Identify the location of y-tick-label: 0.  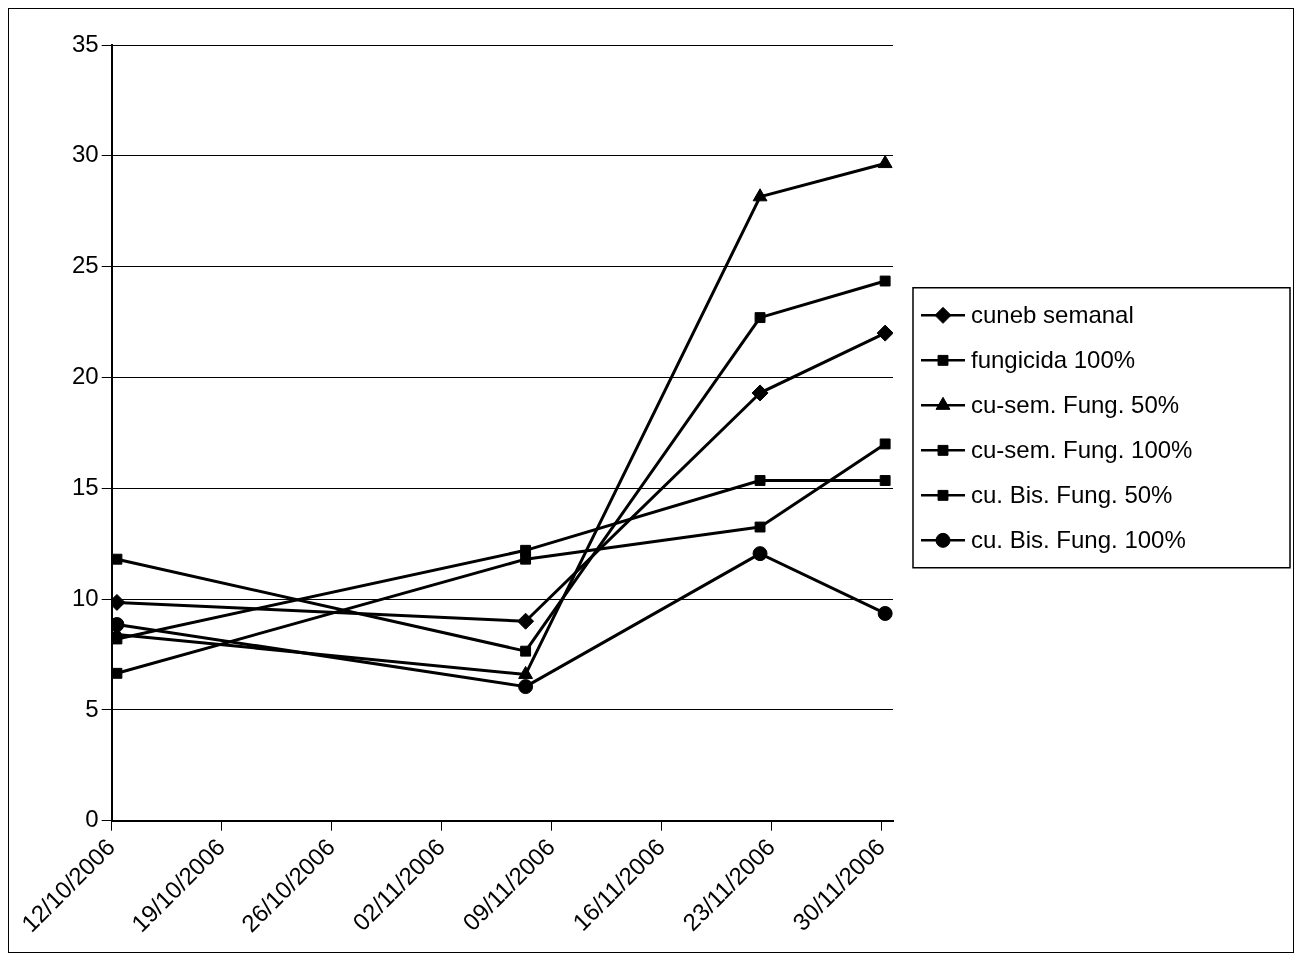
(92, 819).